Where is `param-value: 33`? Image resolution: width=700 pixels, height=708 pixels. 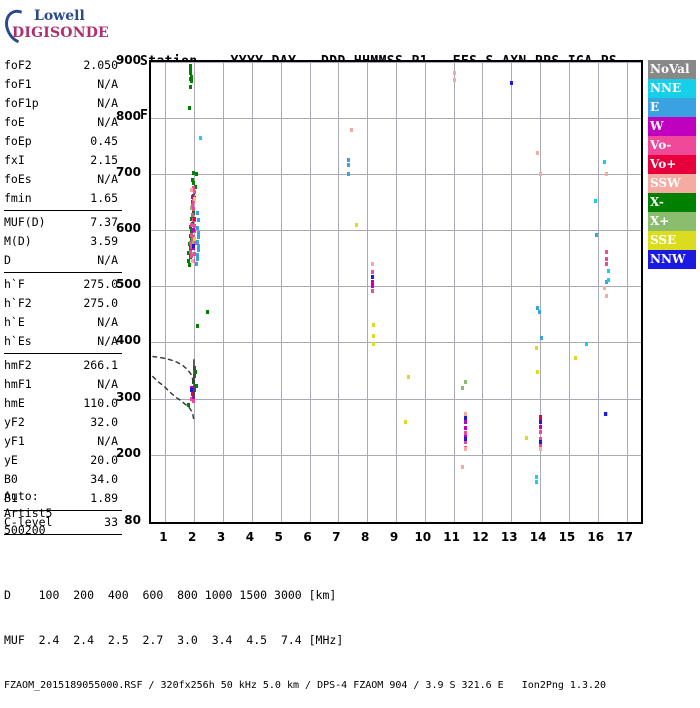
param-value: 33 is located at coordinates (111, 522).